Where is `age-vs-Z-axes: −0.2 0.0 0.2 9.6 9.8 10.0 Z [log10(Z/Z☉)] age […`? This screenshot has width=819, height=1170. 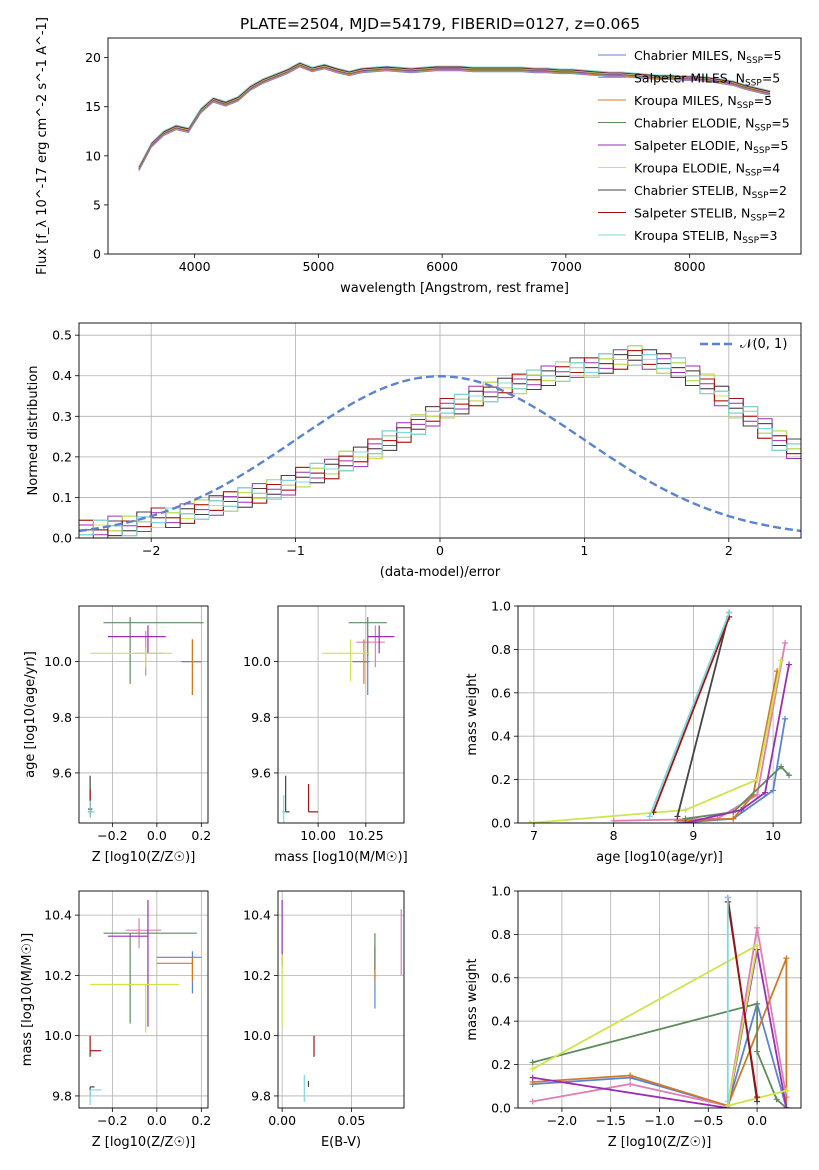
age-vs-Z-axes: −0.2 0.0 0.2 9.6 9.8 10.0 Z [log10(Z/Z☉)] age [… is located at coordinates (117, 735).